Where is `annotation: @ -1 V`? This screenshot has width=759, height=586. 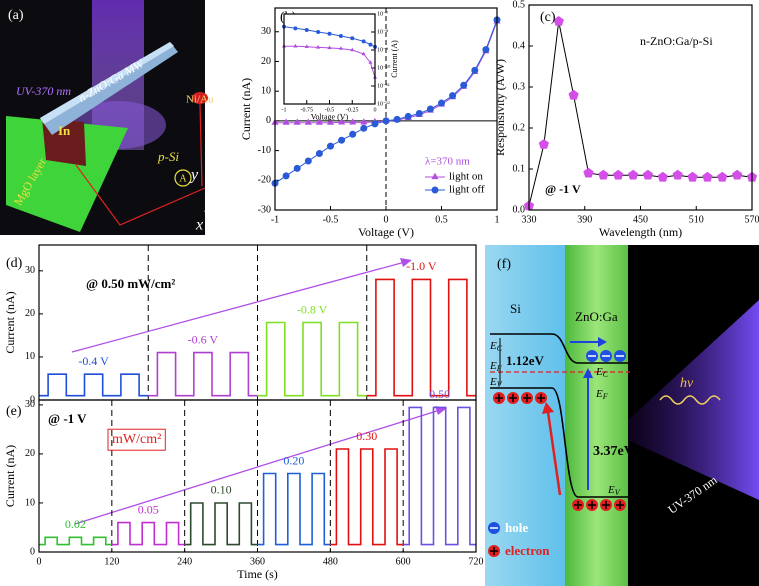 annotation: @ -1 V is located at coordinates (563, 189).